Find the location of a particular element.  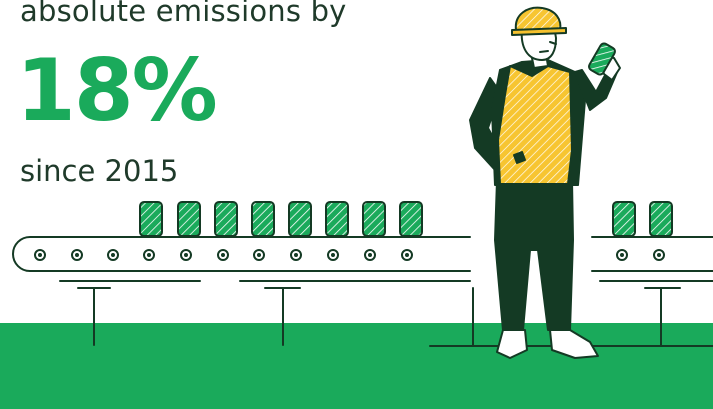

right-shoe is located at coordinates (574, 344).